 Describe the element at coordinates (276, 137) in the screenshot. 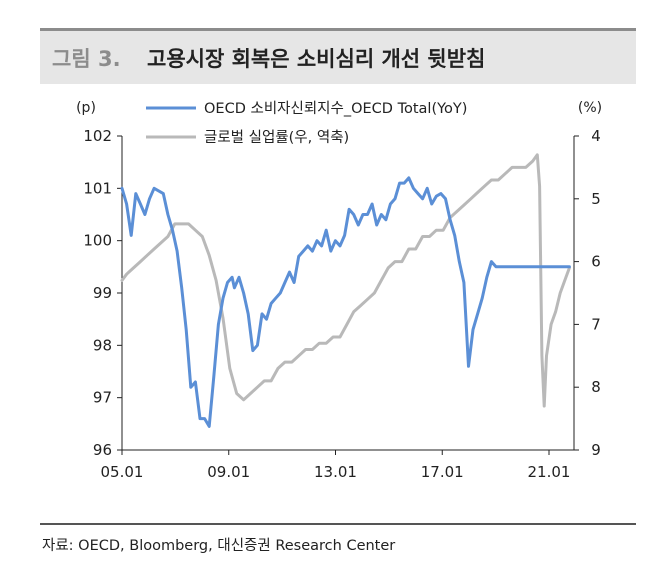

I see `legend-label-unemployment: 글로벌 실업률(우, 역축)` at that location.